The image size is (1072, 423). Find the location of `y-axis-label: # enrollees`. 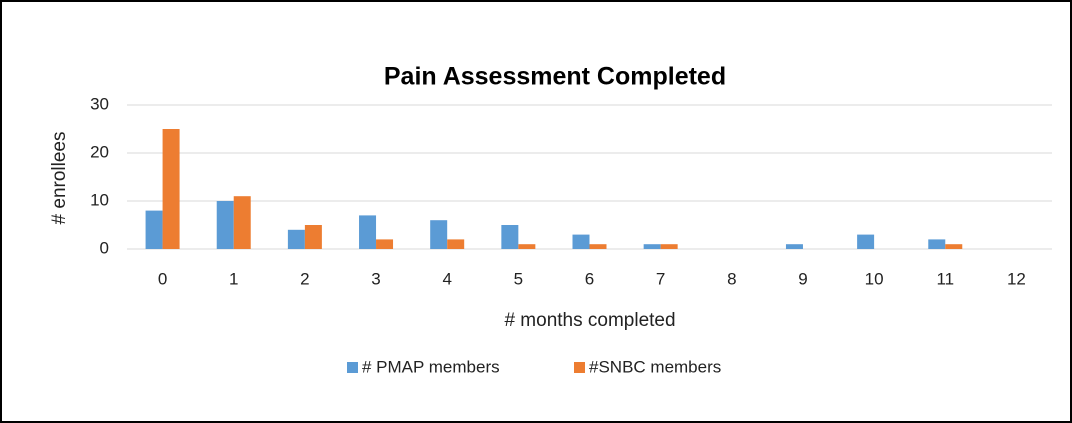

y-axis-label: # enrollees is located at coordinates (59, 178).